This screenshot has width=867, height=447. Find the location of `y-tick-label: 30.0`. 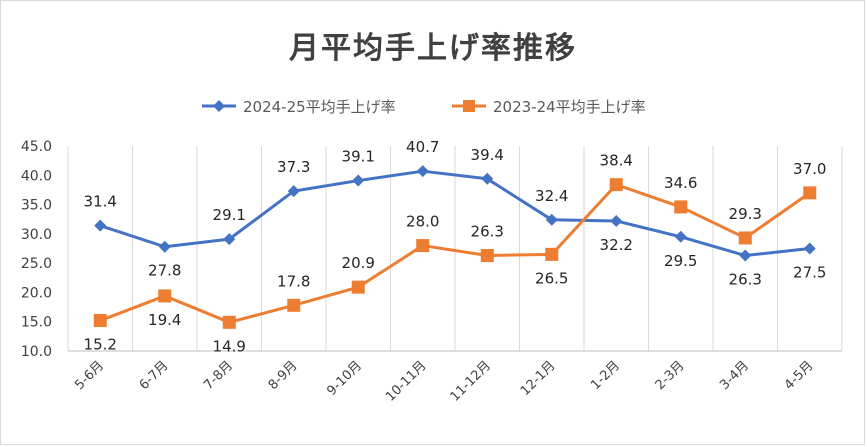

y-tick-label: 30.0 is located at coordinates (36, 235).